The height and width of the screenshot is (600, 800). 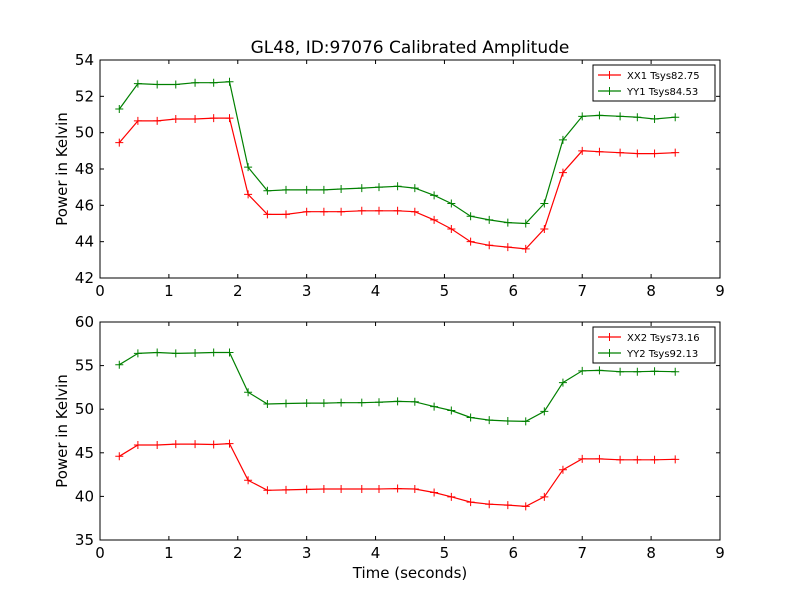 I want to click on legend: XX2 Tsys73.16 YY2 Tsys92.13, so click(x=654, y=345).